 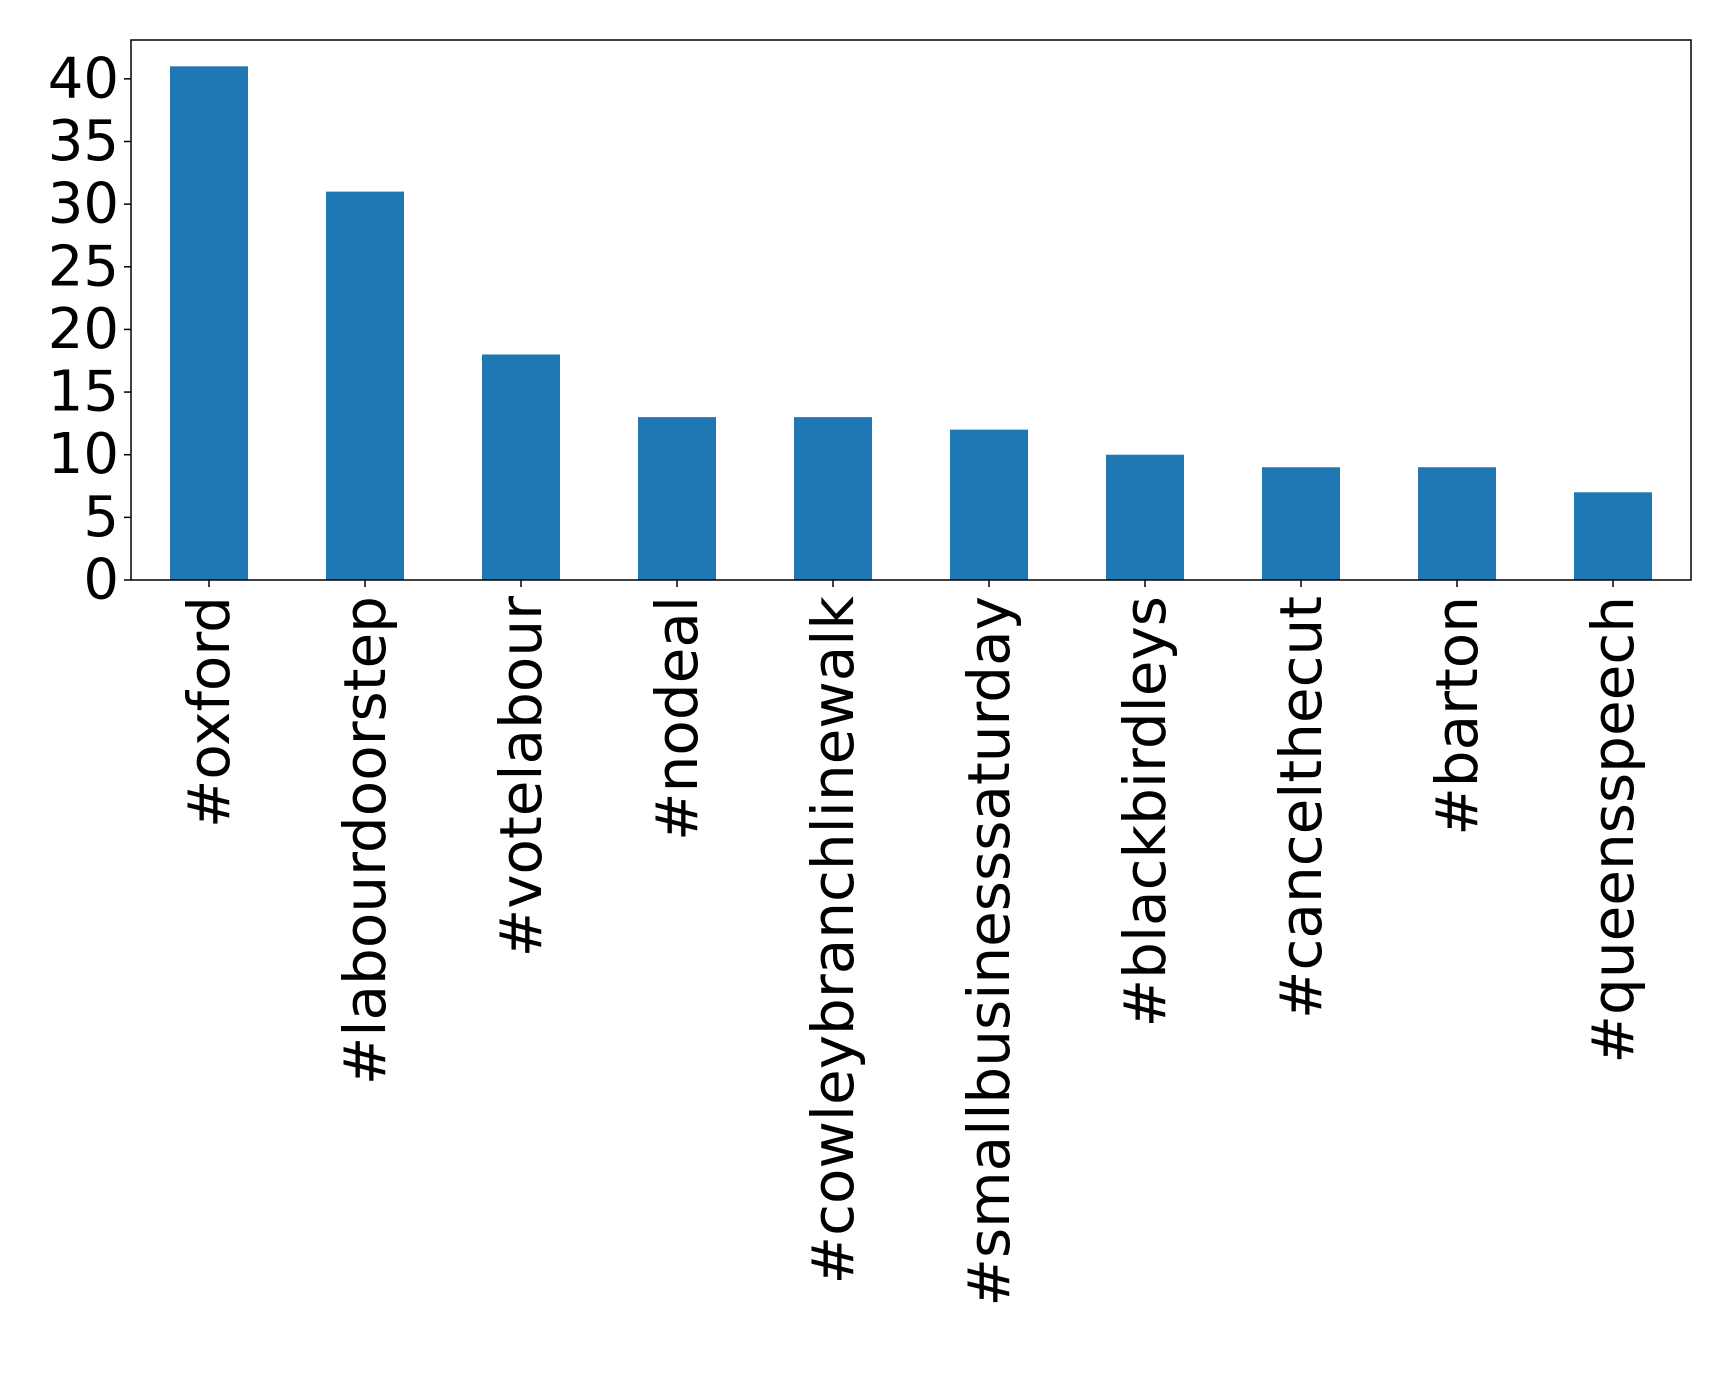 I want to click on y-tick-label: 15, so click(x=83, y=392).